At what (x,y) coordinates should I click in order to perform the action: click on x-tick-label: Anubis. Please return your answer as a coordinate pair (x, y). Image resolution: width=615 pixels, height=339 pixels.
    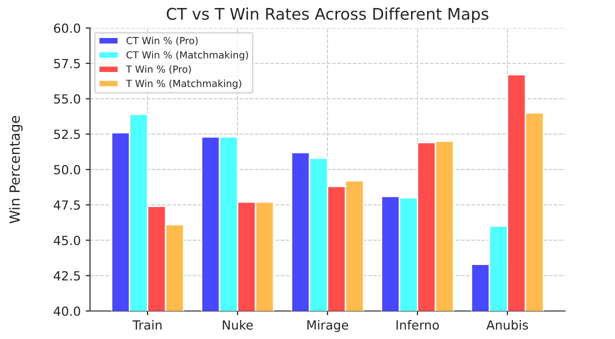
    Looking at the image, I should click on (507, 325).